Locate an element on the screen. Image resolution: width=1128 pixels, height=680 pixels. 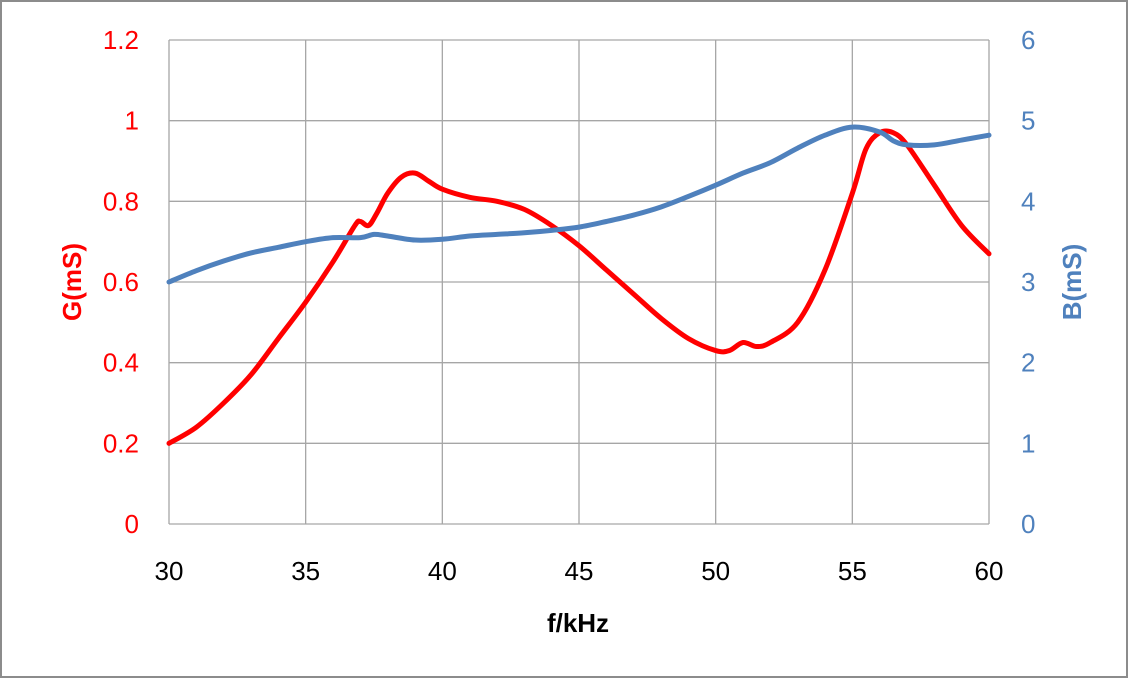
x-axis-ticks: 30 35 40 45 50 55 60 is located at coordinates (579, 571).